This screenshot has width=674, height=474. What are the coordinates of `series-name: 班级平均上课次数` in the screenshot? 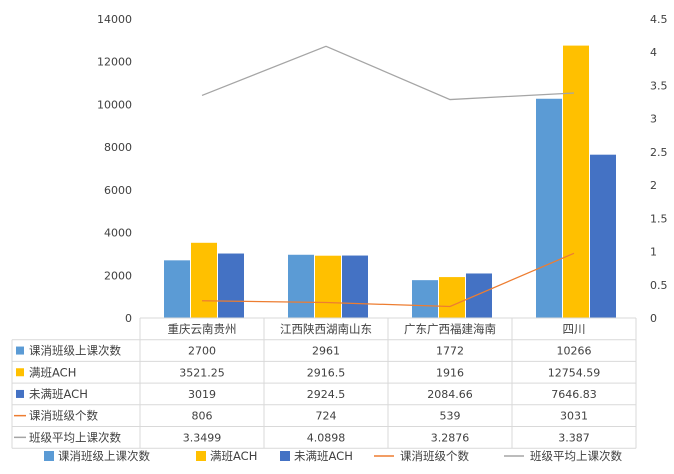 It's located at (75, 437).